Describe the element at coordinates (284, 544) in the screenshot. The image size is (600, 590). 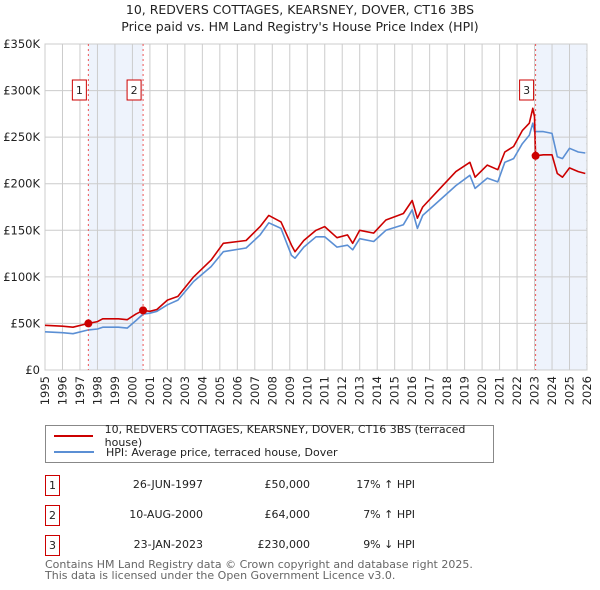
I see `transaction-price: £230,000` at that location.